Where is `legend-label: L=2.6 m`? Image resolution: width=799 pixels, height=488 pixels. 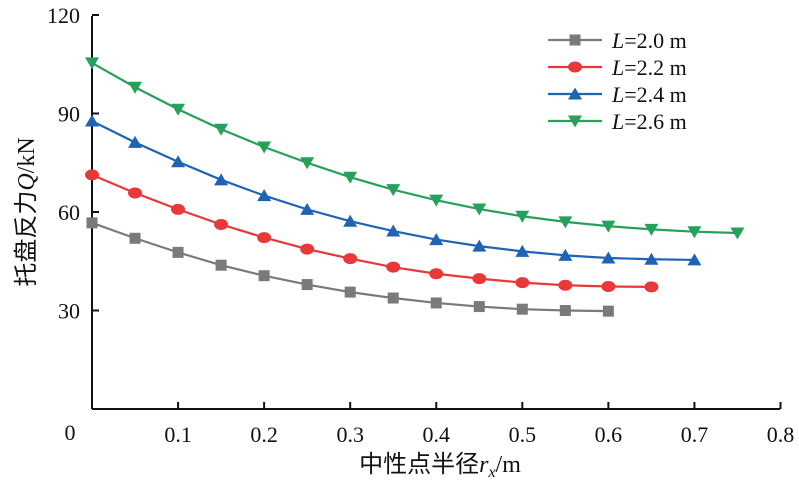 legend-label: L=2.6 m is located at coordinates (649, 121).